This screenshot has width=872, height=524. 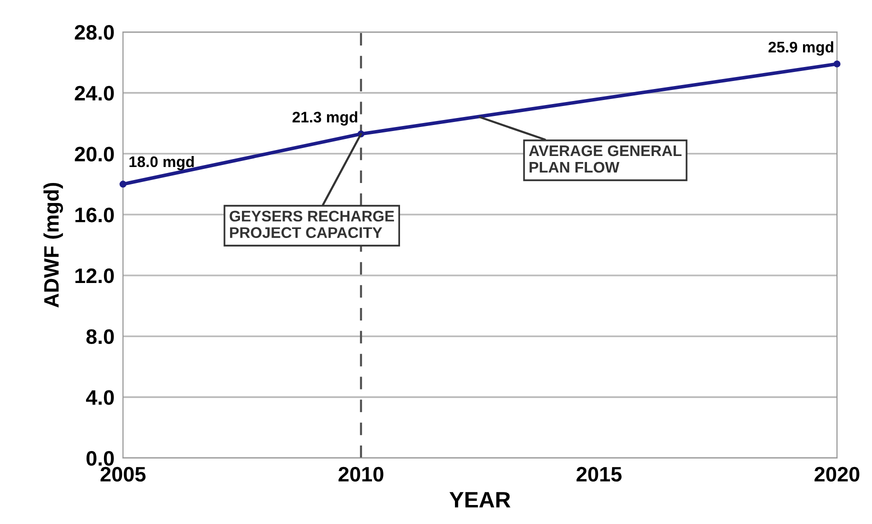 I want to click on y-tick-label: 20.0, so click(x=94, y=154).